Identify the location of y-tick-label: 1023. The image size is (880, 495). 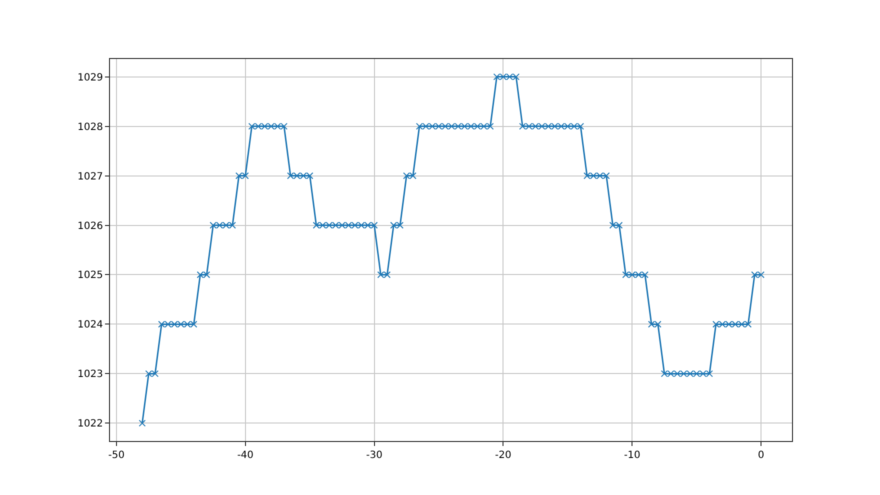
(90, 374).